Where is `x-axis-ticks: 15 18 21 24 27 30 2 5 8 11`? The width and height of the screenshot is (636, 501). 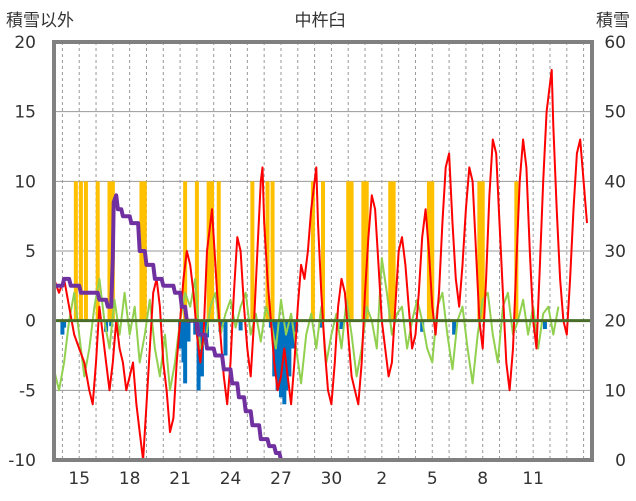
x-axis-ticks: 15 18 21 24 27 30 2 5 8 11 is located at coordinates (306, 479).